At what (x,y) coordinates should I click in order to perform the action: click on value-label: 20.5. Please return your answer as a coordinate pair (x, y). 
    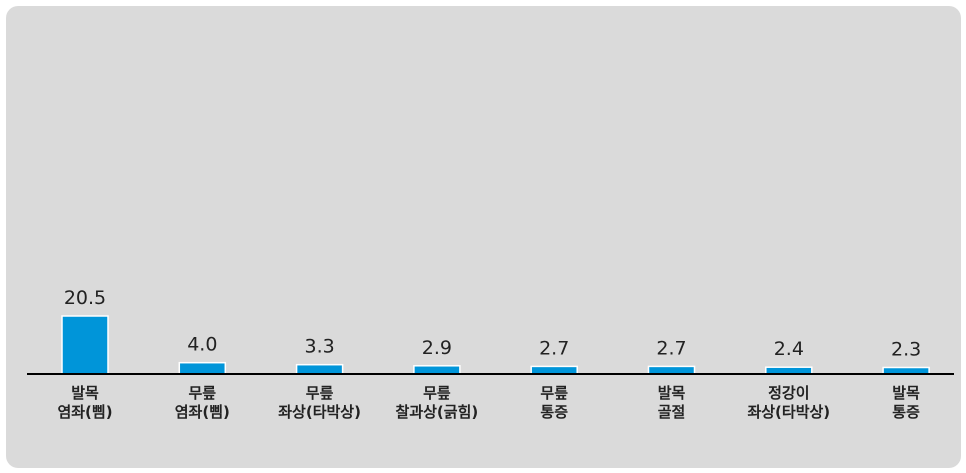
    Looking at the image, I should click on (85, 298).